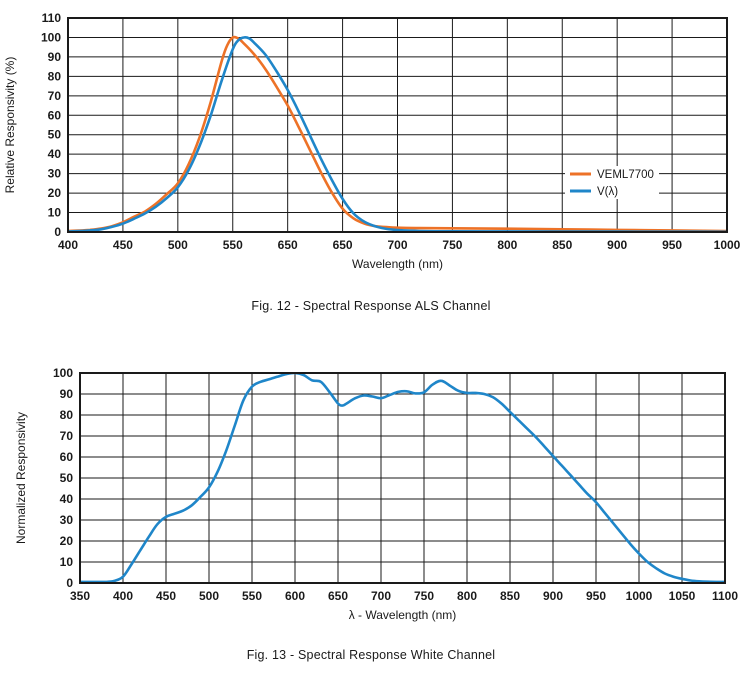 The height and width of the screenshot is (684, 742). What do you see at coordinates (403, 615) in the screenshot?
I see `x-axis-title: λ - Wavelength (nm)` at bounding box center [403, 615].